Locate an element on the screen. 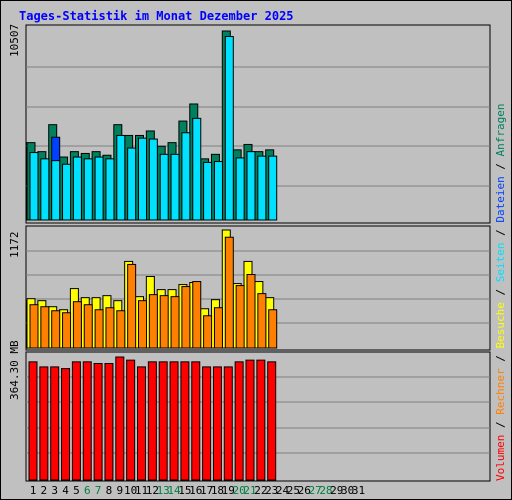 The width and height of the screenshot is (512, 500). x-tick-label: 3 is located at coordinates (54, 490).